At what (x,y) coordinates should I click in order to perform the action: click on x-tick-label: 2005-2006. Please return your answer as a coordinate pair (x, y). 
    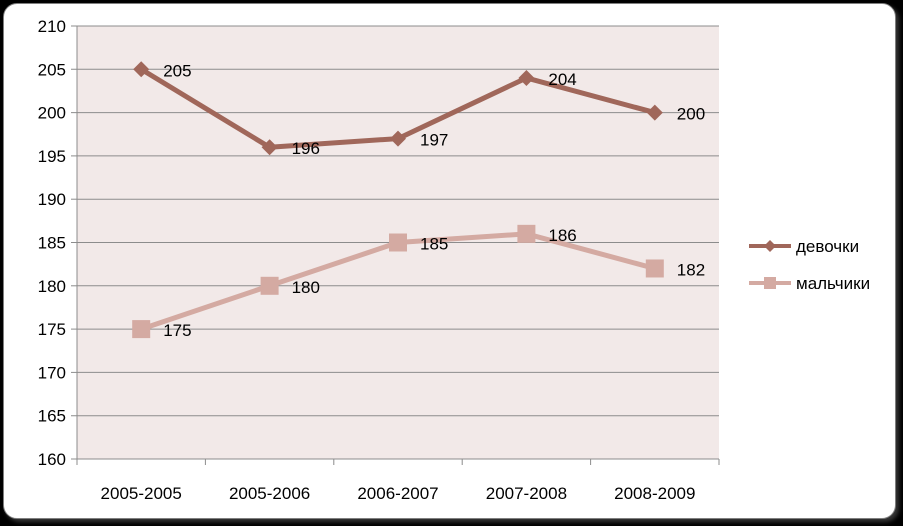
    Looking at the image, I should click on (269, 493).